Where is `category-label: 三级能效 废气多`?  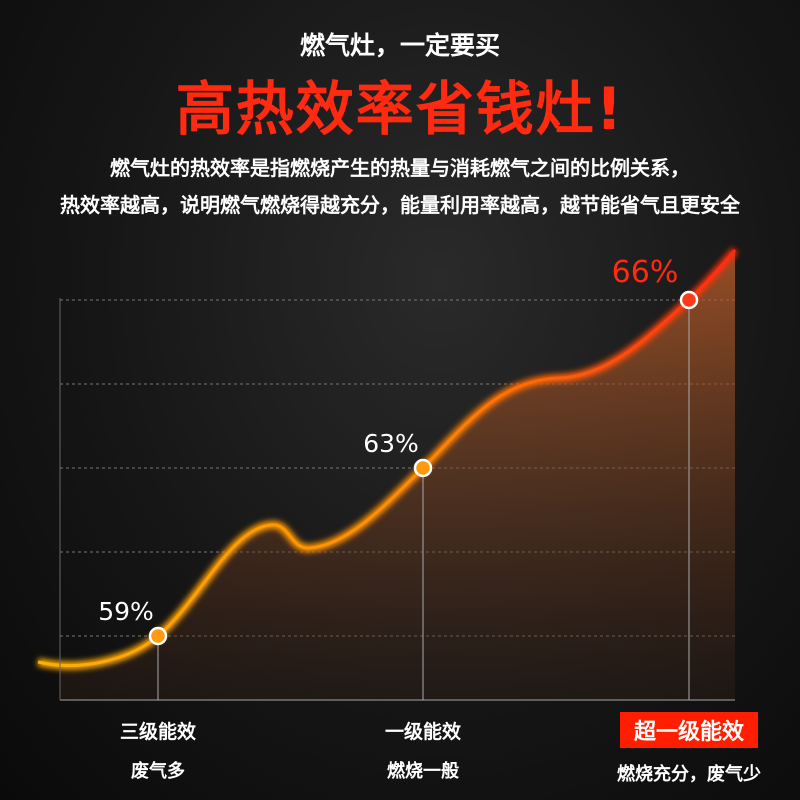
category-label: 三级能效 废气多 is located at coordinates (158, 749).